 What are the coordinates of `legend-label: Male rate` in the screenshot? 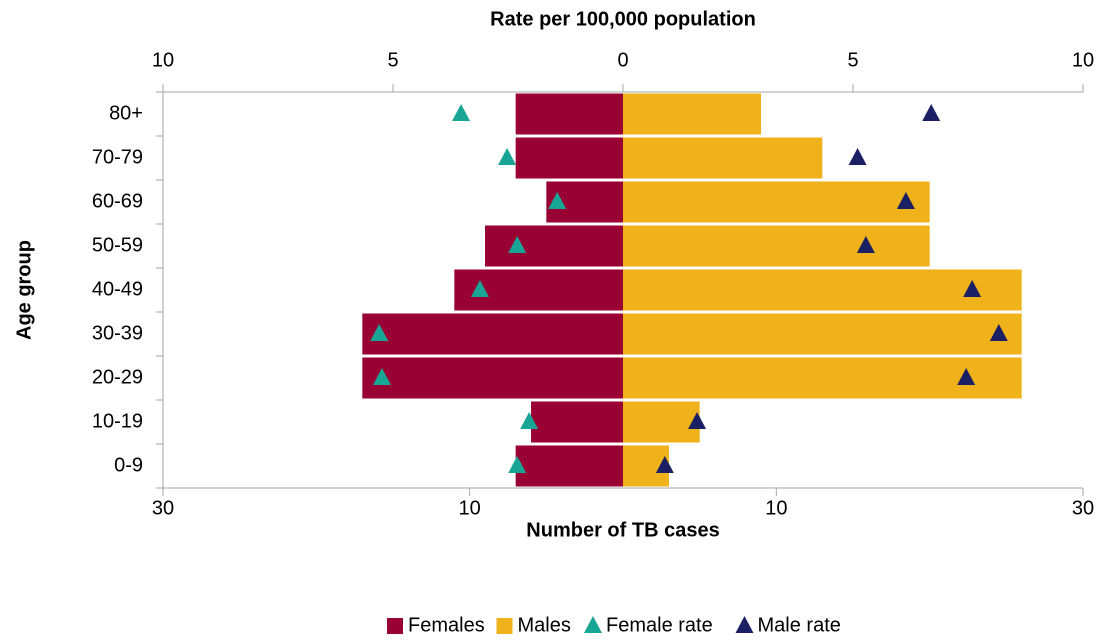 It's located at (799, 625).